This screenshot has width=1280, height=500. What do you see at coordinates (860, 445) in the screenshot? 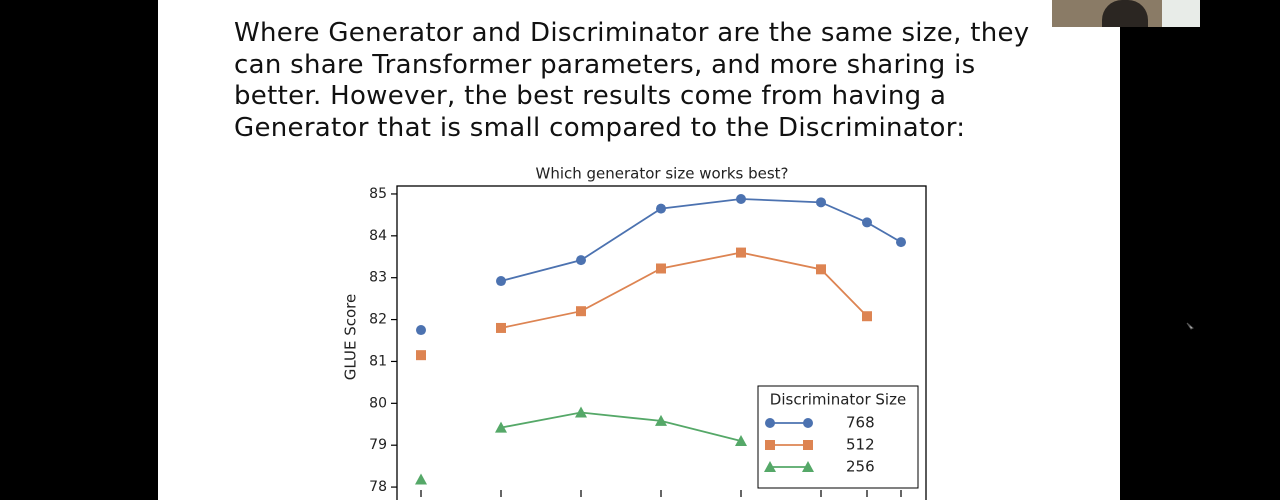
I see `legend-label: 512` at bounding box center [860, 445].